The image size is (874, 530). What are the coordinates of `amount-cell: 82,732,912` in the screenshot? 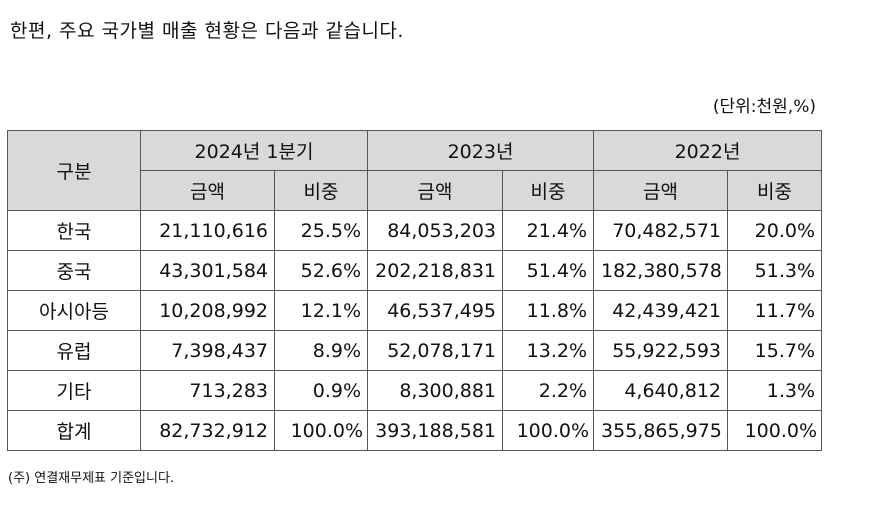 It's located at (207, 430).